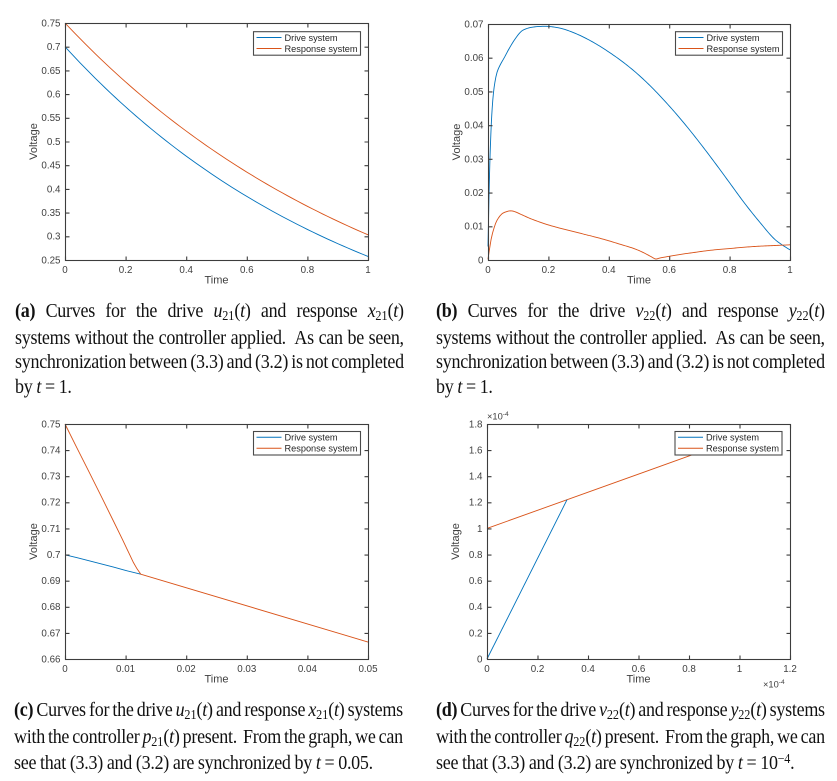 Image resolution: width=837 pixels, height=781 pixels. I want to click on svg-text: 1.4, so click(476, 477).